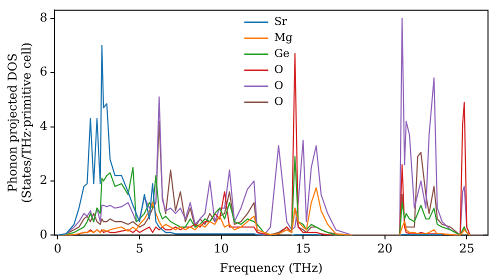 This screenshot has width=500, height=280. Describe the element at coordinates (221, 249) in the screenshot. I see `x-tick-label: 10` at that location.